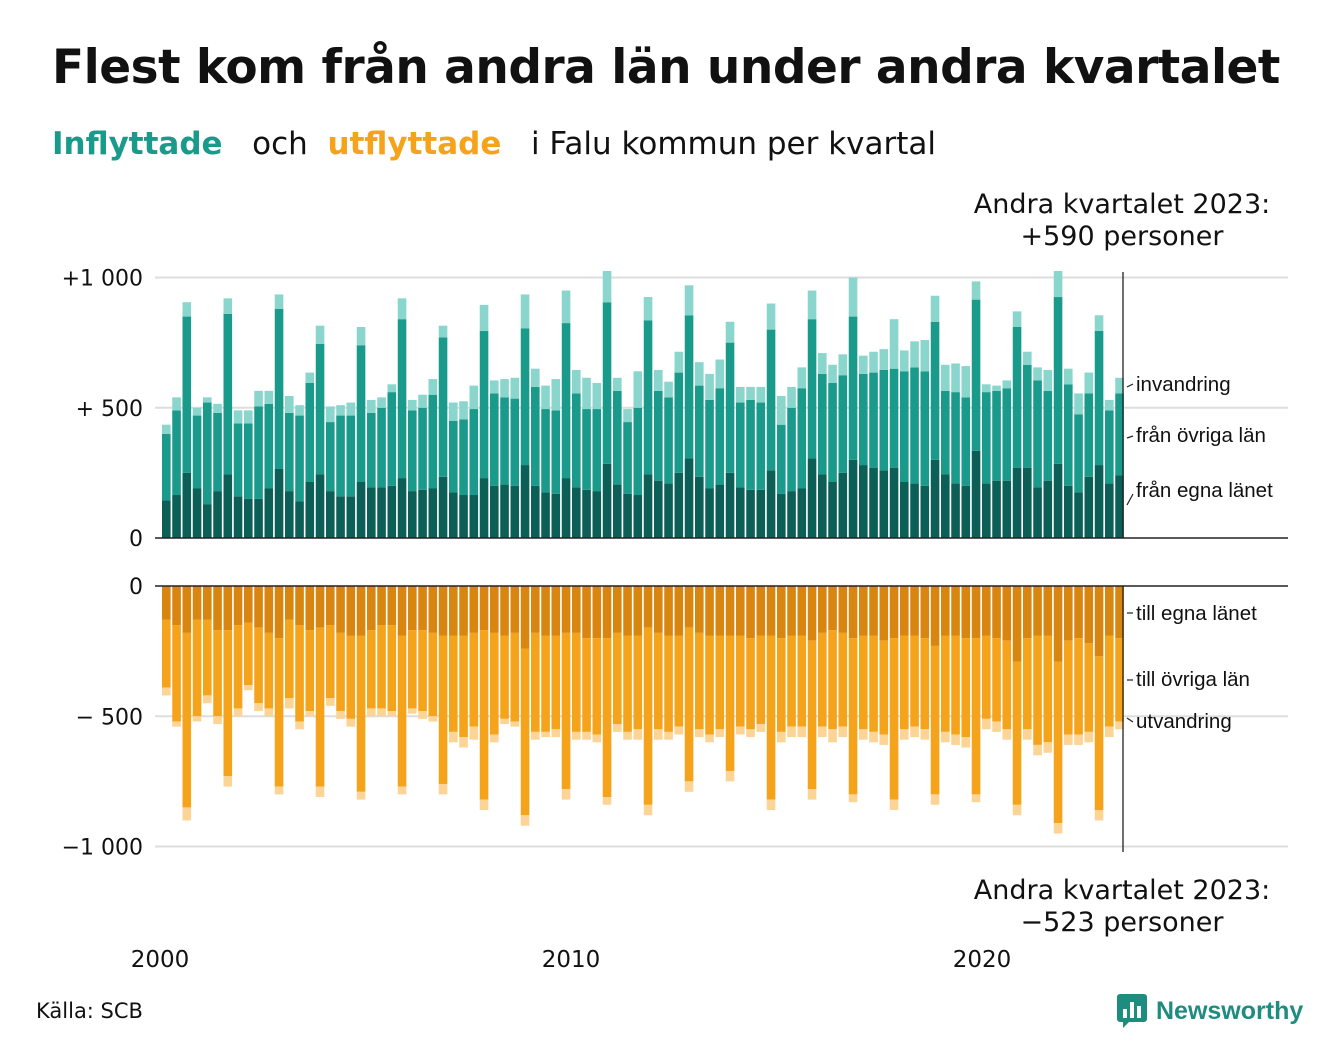 The width and height of the screenshot is (1340, 1060). Describe the element at coordinates (1210, 1011) in the screenshot. I see `newsworthy-logo: Newsworthy` at that location.